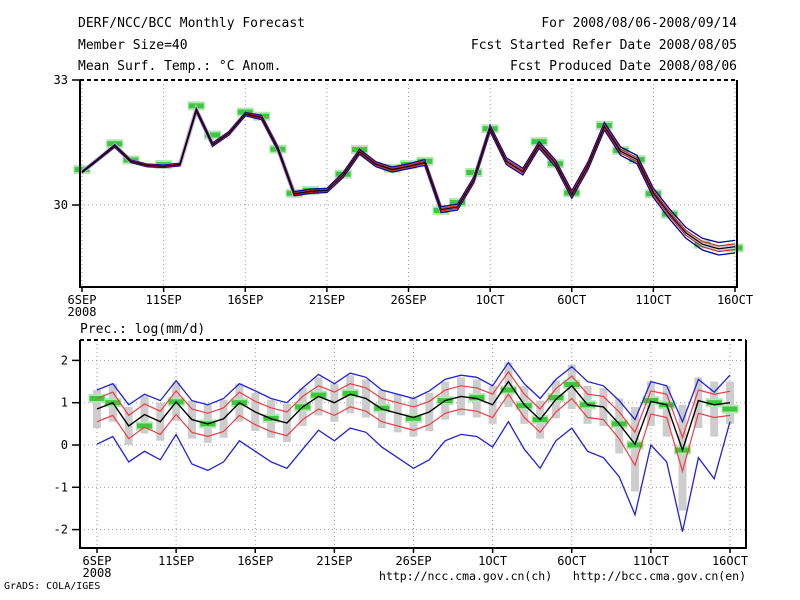 The height and width of the screenshot is (600, 800). What do you see at coordinates (180, 66) in the screenshot?
I see `temp-chart-title: Mean Surf. Temp.: °C Anom.` at bounding box center [180, 66].